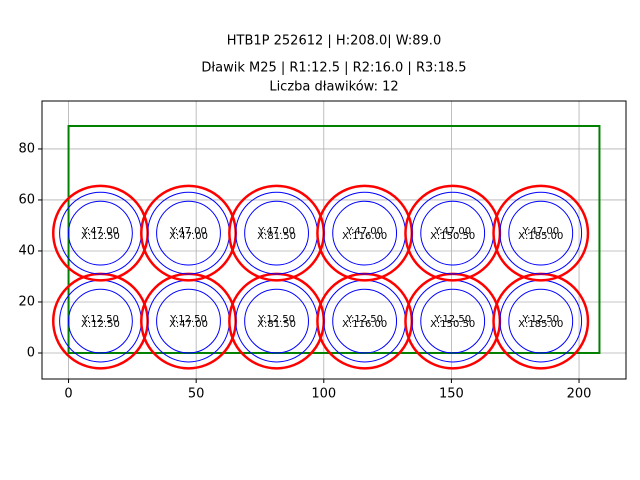  I want to click on y-tick-label: 60, so click(26, 199).